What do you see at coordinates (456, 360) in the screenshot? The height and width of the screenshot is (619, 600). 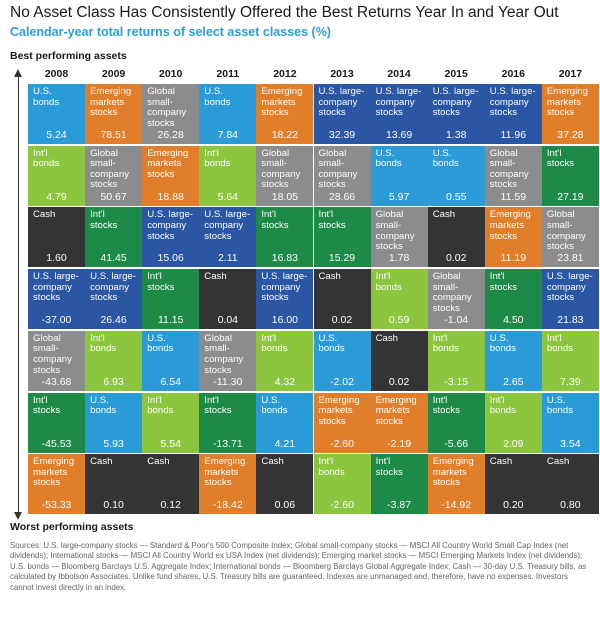 I see `cell-2015-int-l-bonds: Int'l bonds -3.15` at bounding box center [456, 360].